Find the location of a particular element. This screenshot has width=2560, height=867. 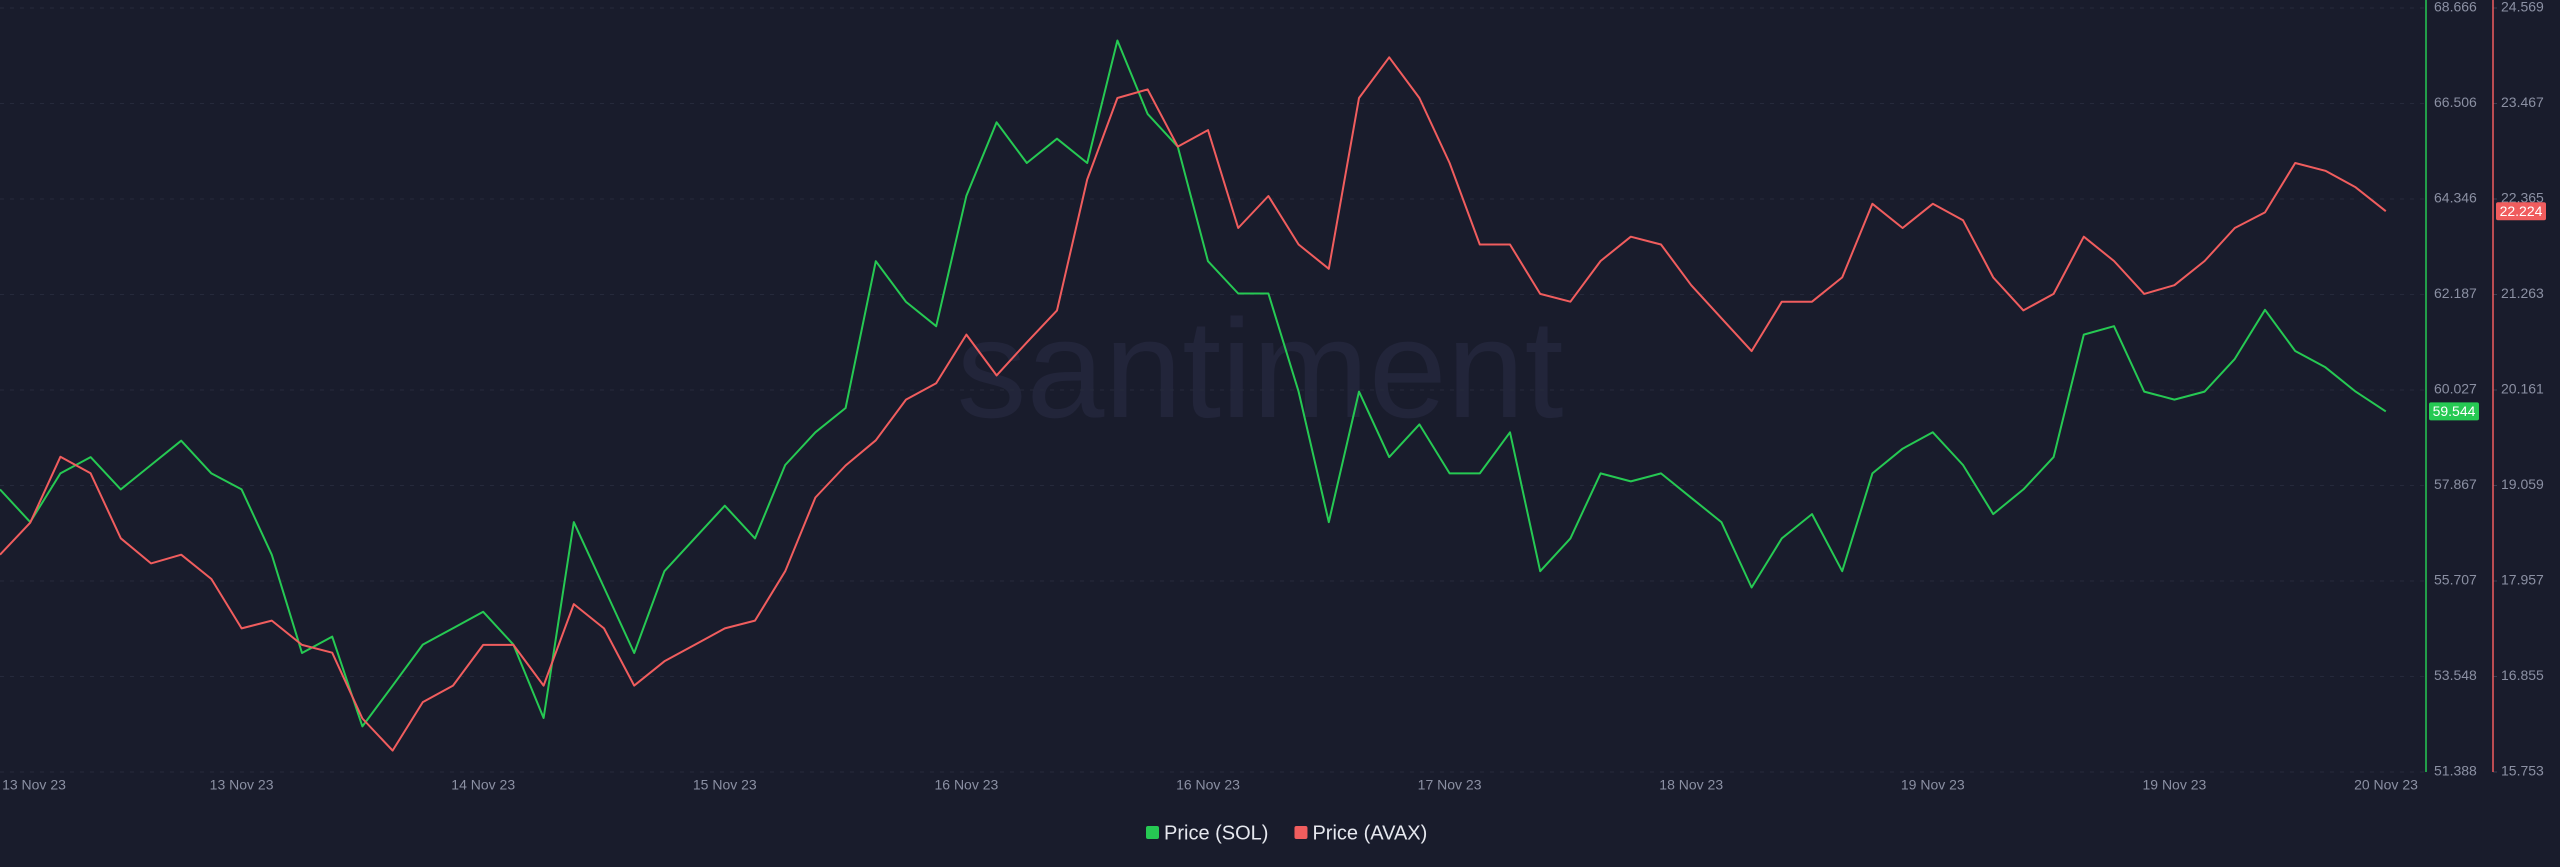

y2-tick-label: 24.569 is located at coordinates (2522, 7).